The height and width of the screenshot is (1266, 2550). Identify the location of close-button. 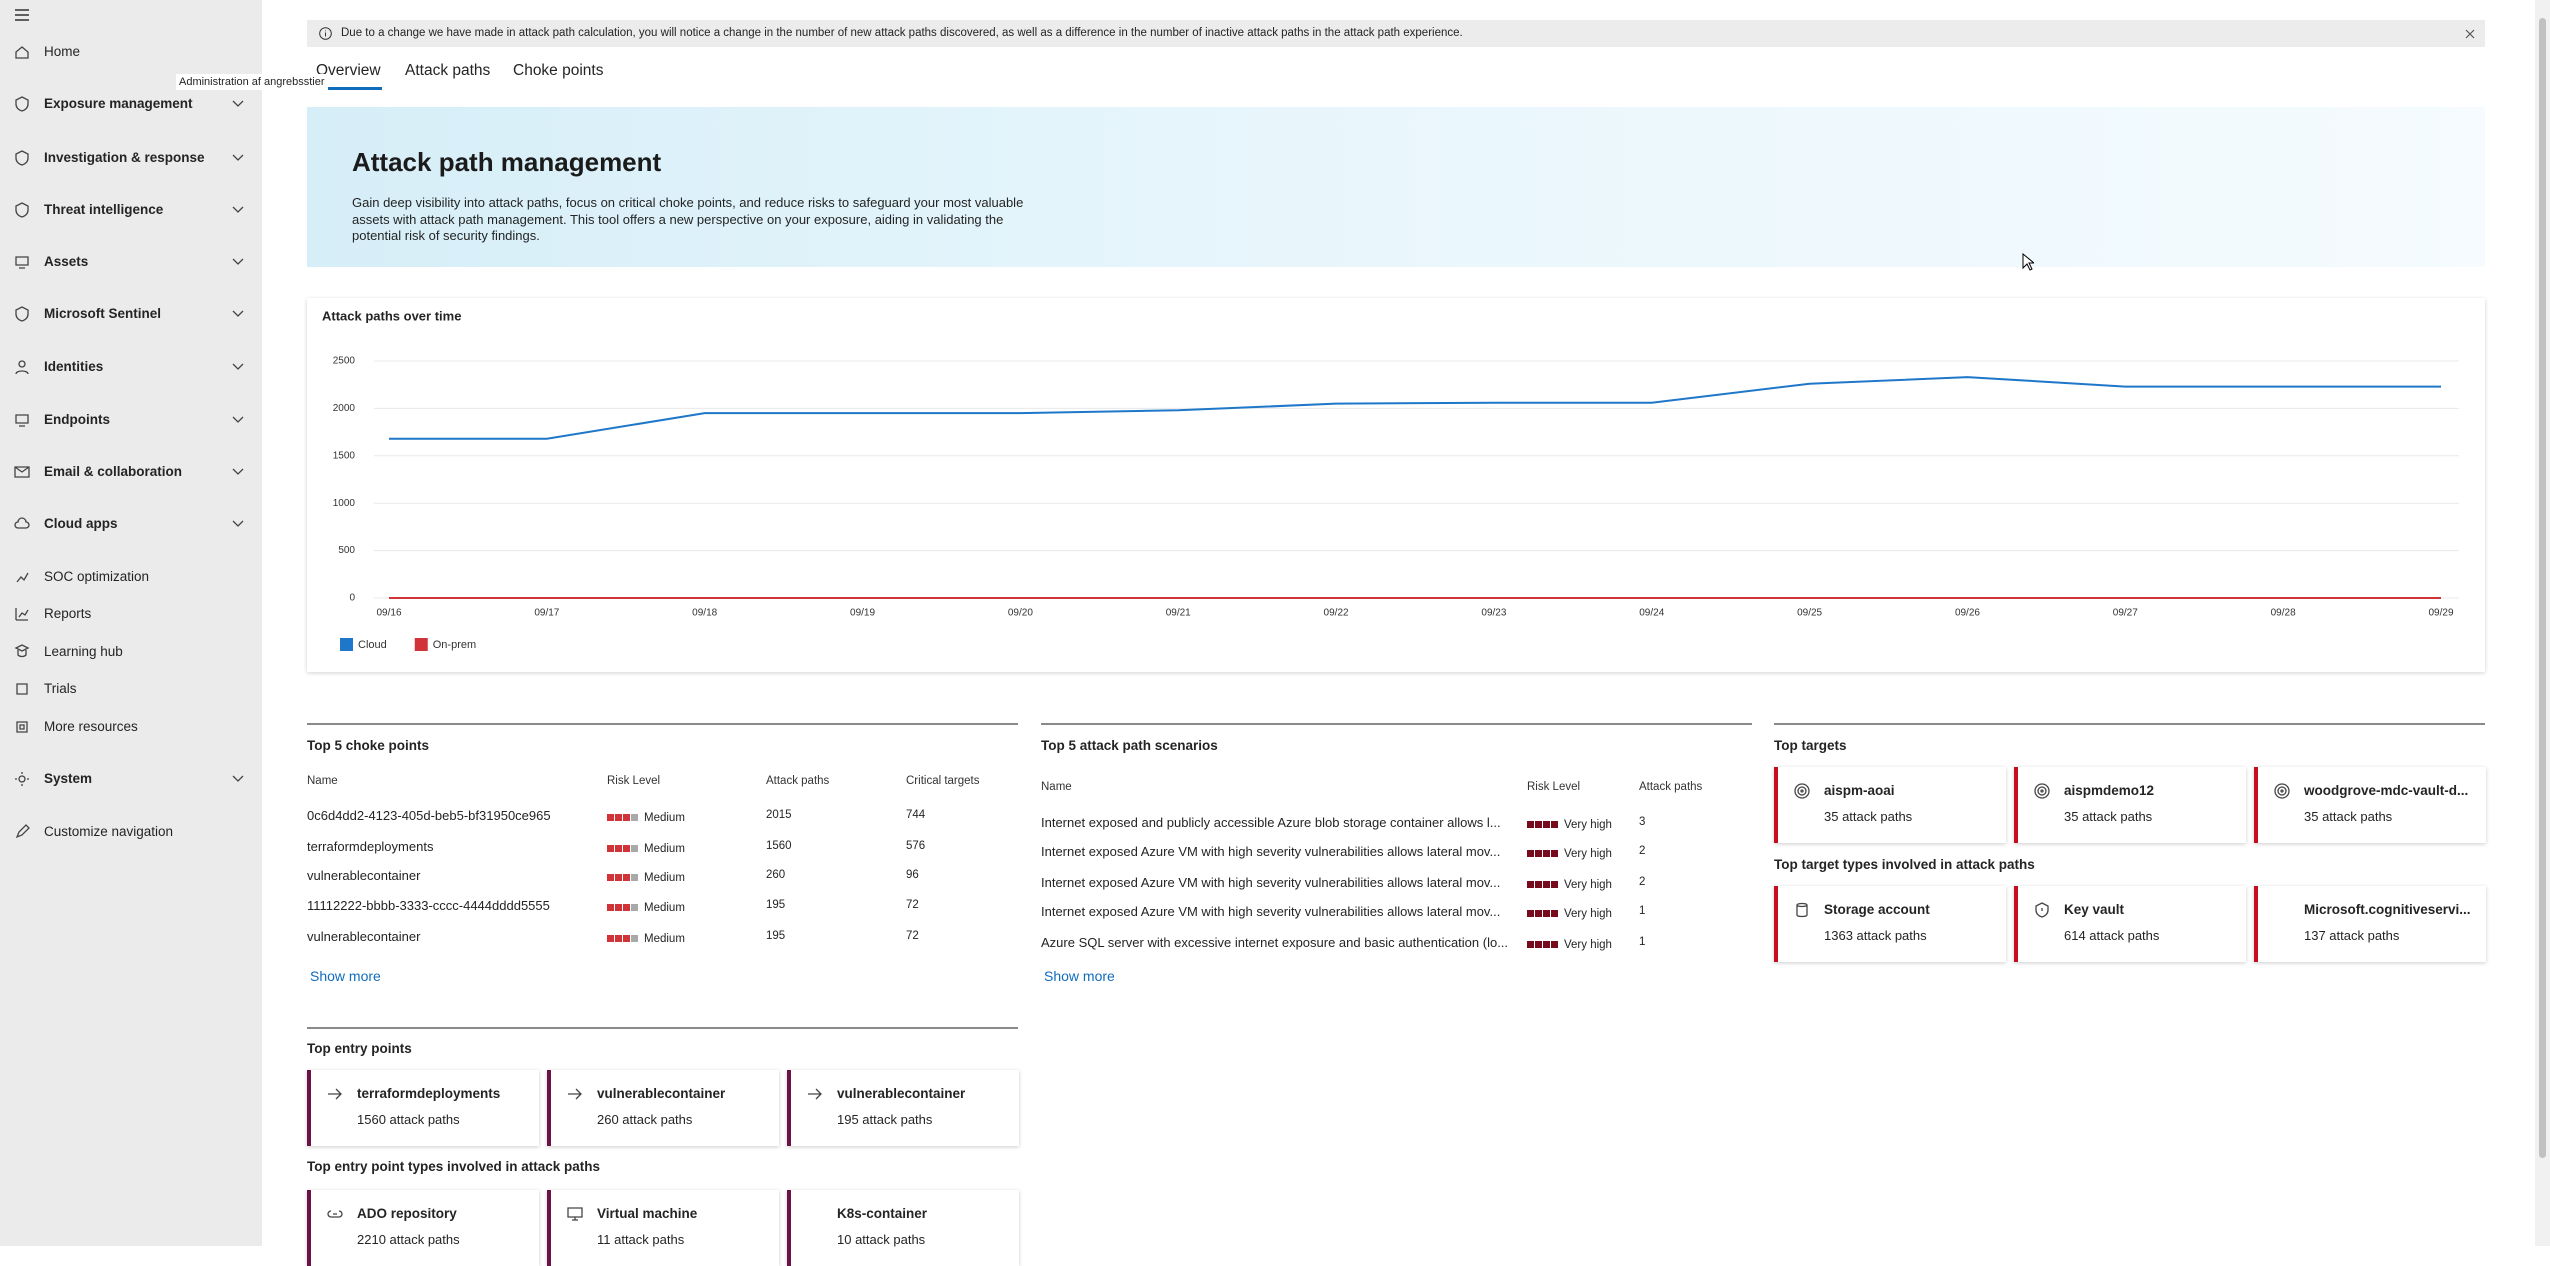
(2470, 34).